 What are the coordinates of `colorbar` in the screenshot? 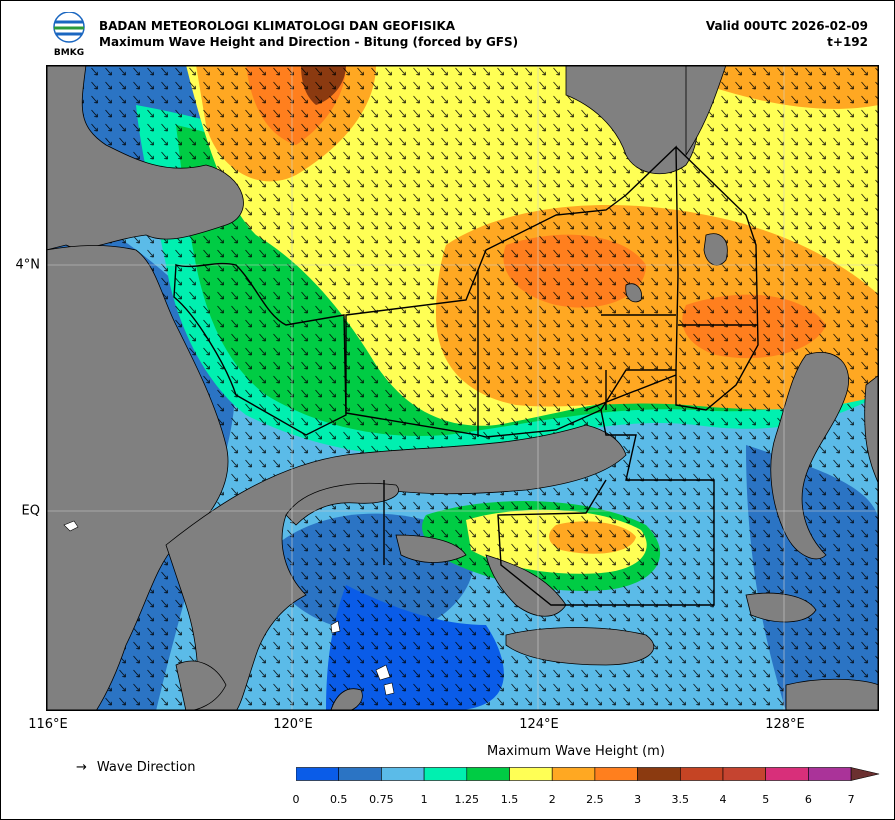 It's located at (590, 787).